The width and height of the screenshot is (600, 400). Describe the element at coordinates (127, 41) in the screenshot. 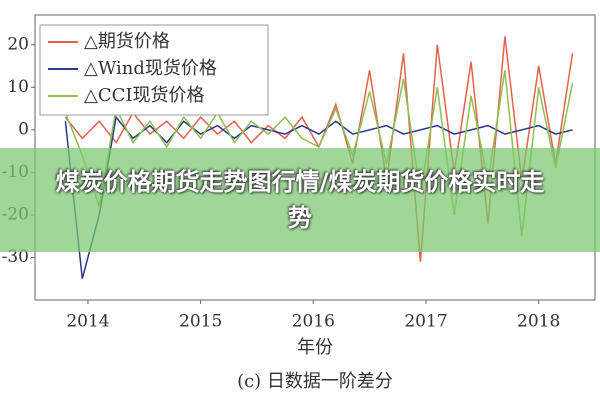

I see `legend-label: △期货价格` at that location.